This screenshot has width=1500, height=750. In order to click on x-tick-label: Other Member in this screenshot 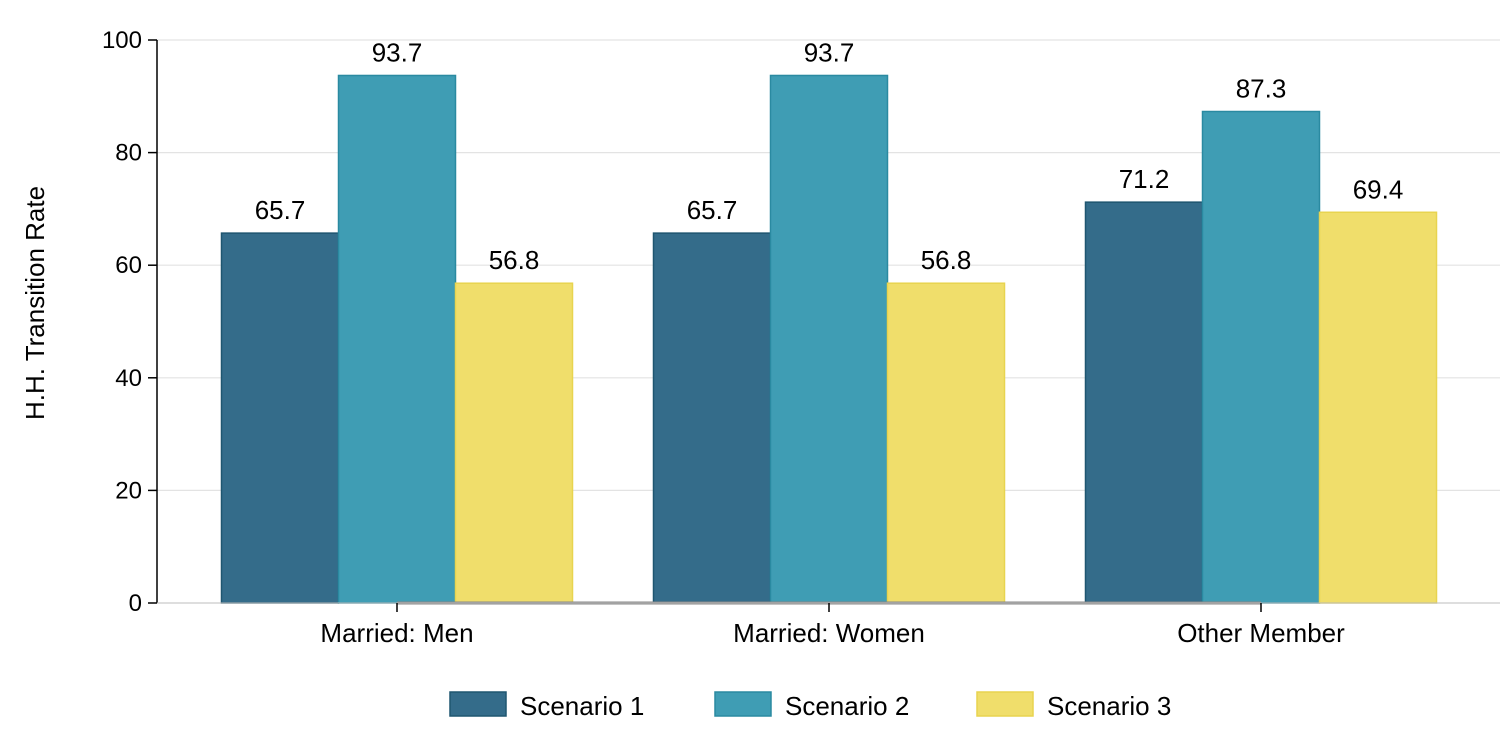, I will do `click(1261, 633)`.